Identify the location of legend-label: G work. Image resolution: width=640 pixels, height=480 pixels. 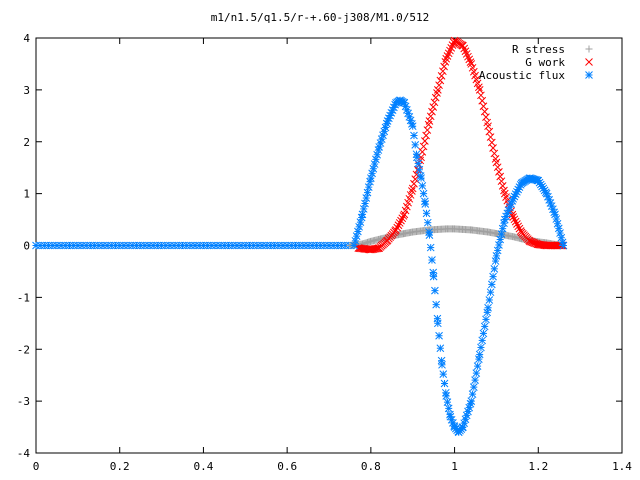
(545, 62).